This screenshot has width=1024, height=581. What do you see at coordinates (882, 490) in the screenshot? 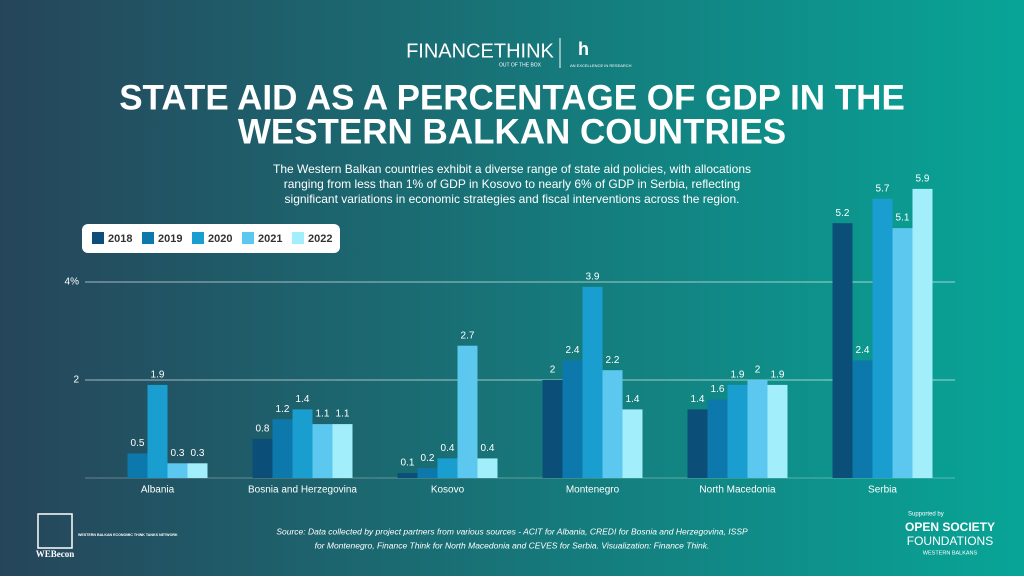
I see `x-tick-label: Serbia` at bounding box center [882, 490].